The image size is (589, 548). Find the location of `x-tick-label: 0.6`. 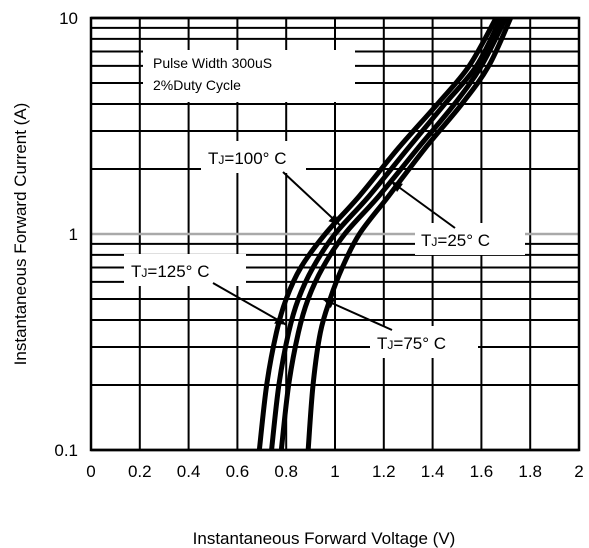

x-tick-label: 0.6 is located at coordinates (238, 471).